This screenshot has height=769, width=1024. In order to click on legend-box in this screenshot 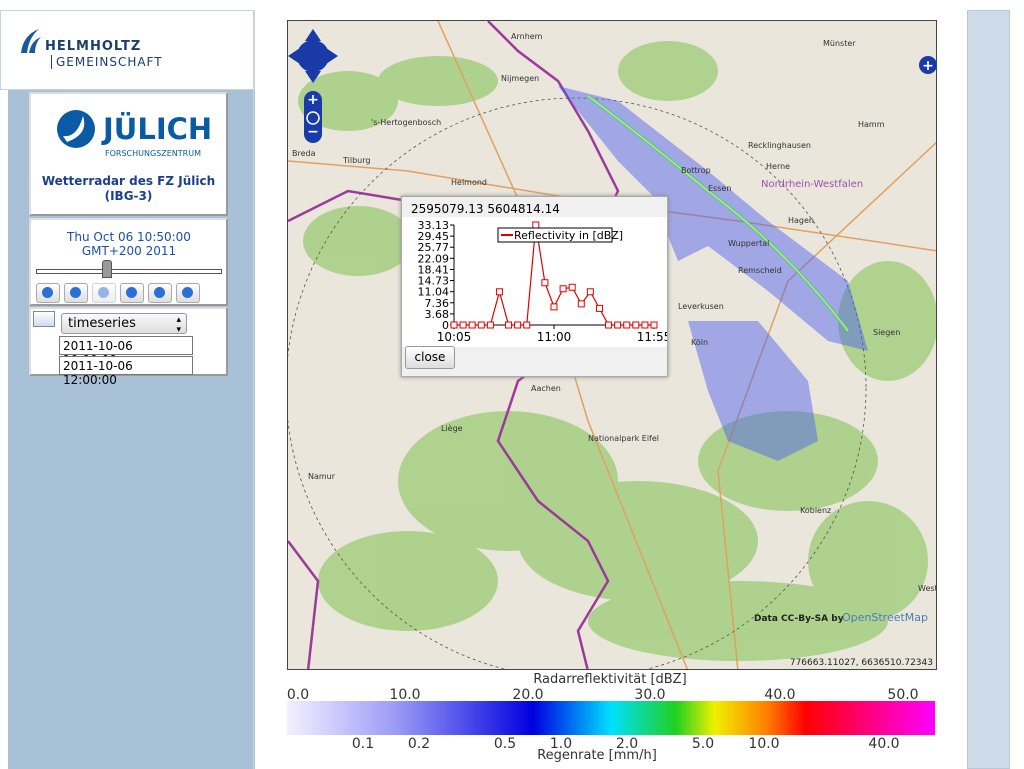, I will do `click(555, 235)`.